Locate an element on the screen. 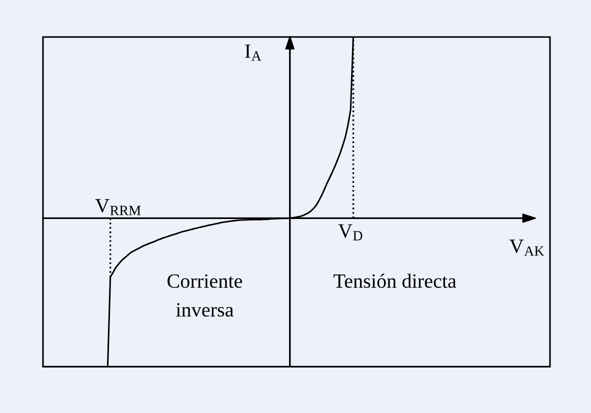 The image size is (591, 413). x-axis-title: V$_{AK}$ is located at coordinates (527, 248).